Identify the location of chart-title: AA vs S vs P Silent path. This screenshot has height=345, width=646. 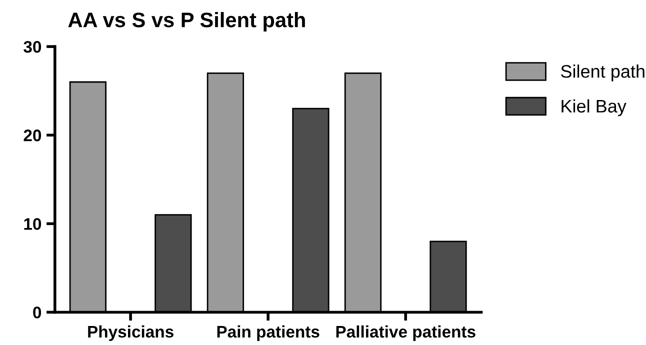
(186, 22).